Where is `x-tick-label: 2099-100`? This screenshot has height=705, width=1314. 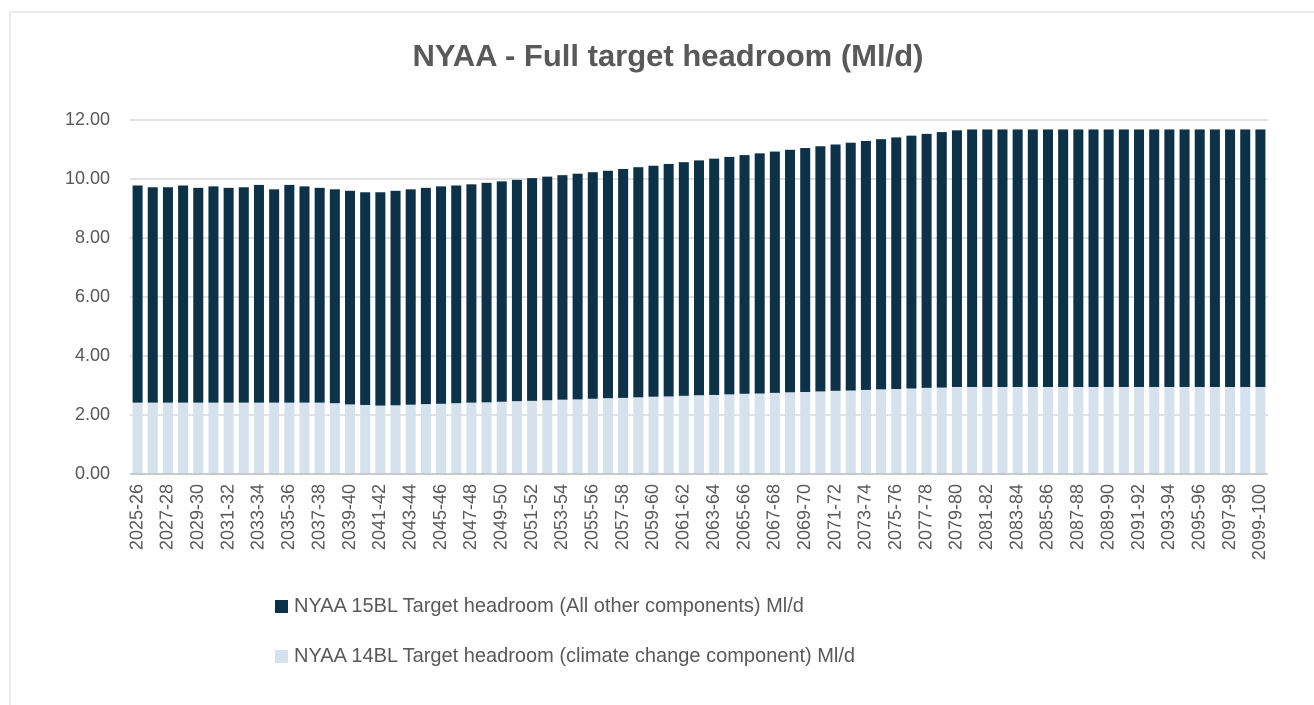 x-tick-label: 2099-100 is located at coordinates (1259, 522).